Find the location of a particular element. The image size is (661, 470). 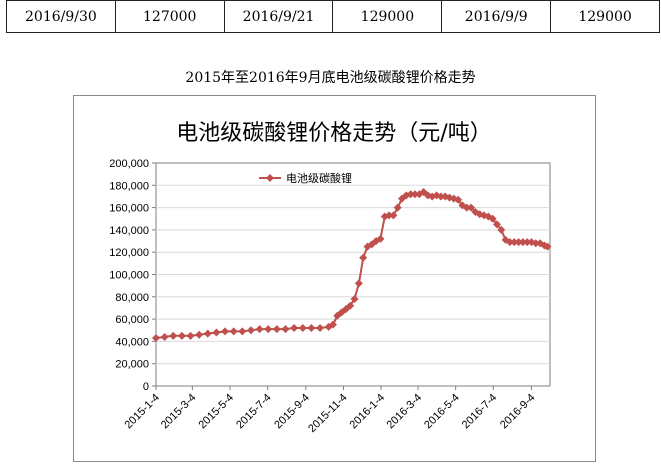

x-tick-label: 2015-1-4 is located at coordinates (142, 412).